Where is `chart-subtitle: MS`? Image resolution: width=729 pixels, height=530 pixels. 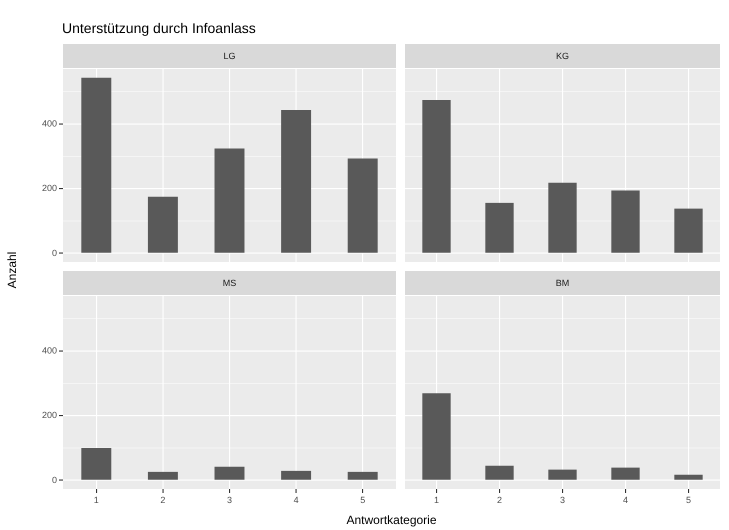
chart-subtitle: MS is located at coordinates (229, 283).